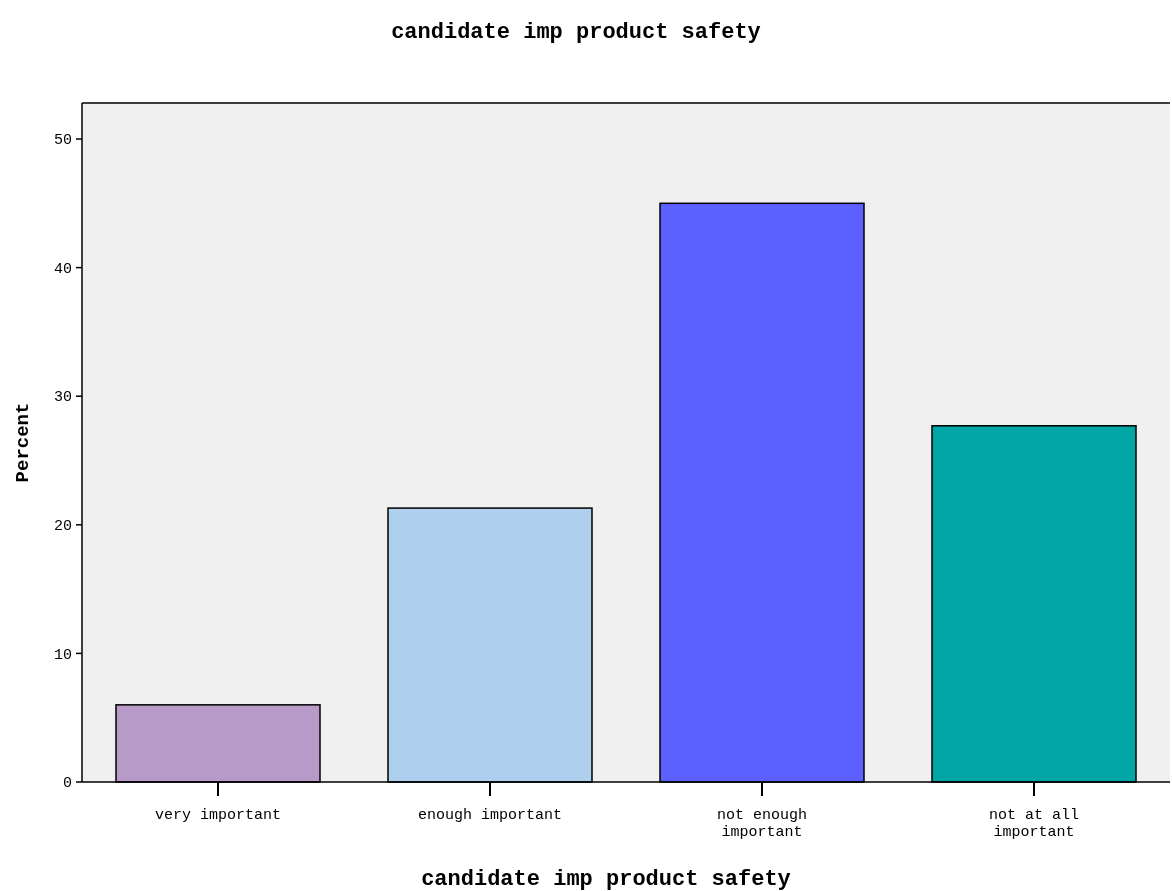 This screenshot has height=891, width=1172. What do you see at coordinates (606, 879) in the screenshot?
I see `x-axis-title: candidate imp product safety` at bounding box center [606, 879].